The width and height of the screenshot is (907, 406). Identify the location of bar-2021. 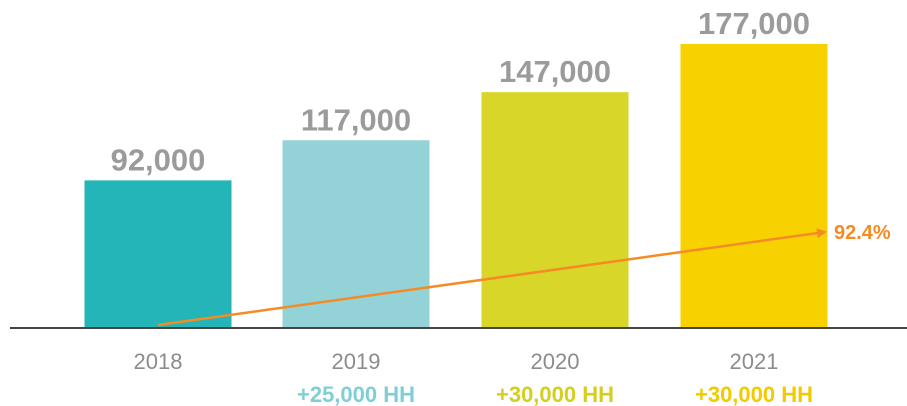
(754, 186).